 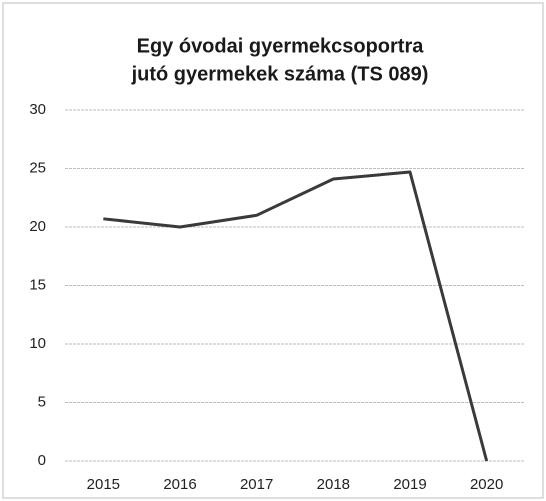 I want to click on x-tick-label: 2017, so click(x=256, y=484).